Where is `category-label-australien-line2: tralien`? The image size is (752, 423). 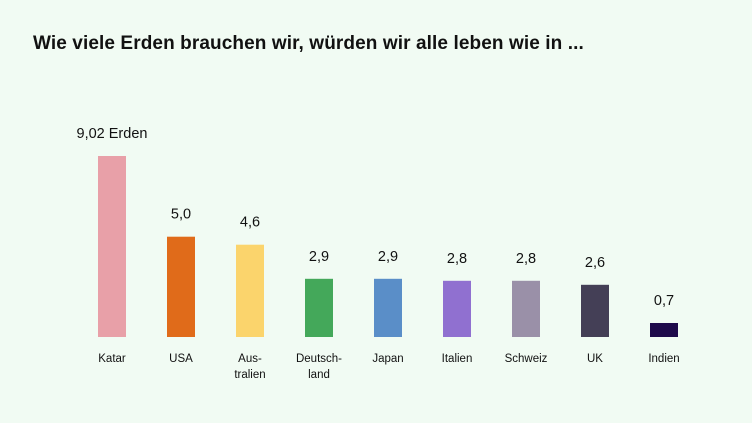
category-label-australien-line2: tralien is located at coordinates (249, 375).